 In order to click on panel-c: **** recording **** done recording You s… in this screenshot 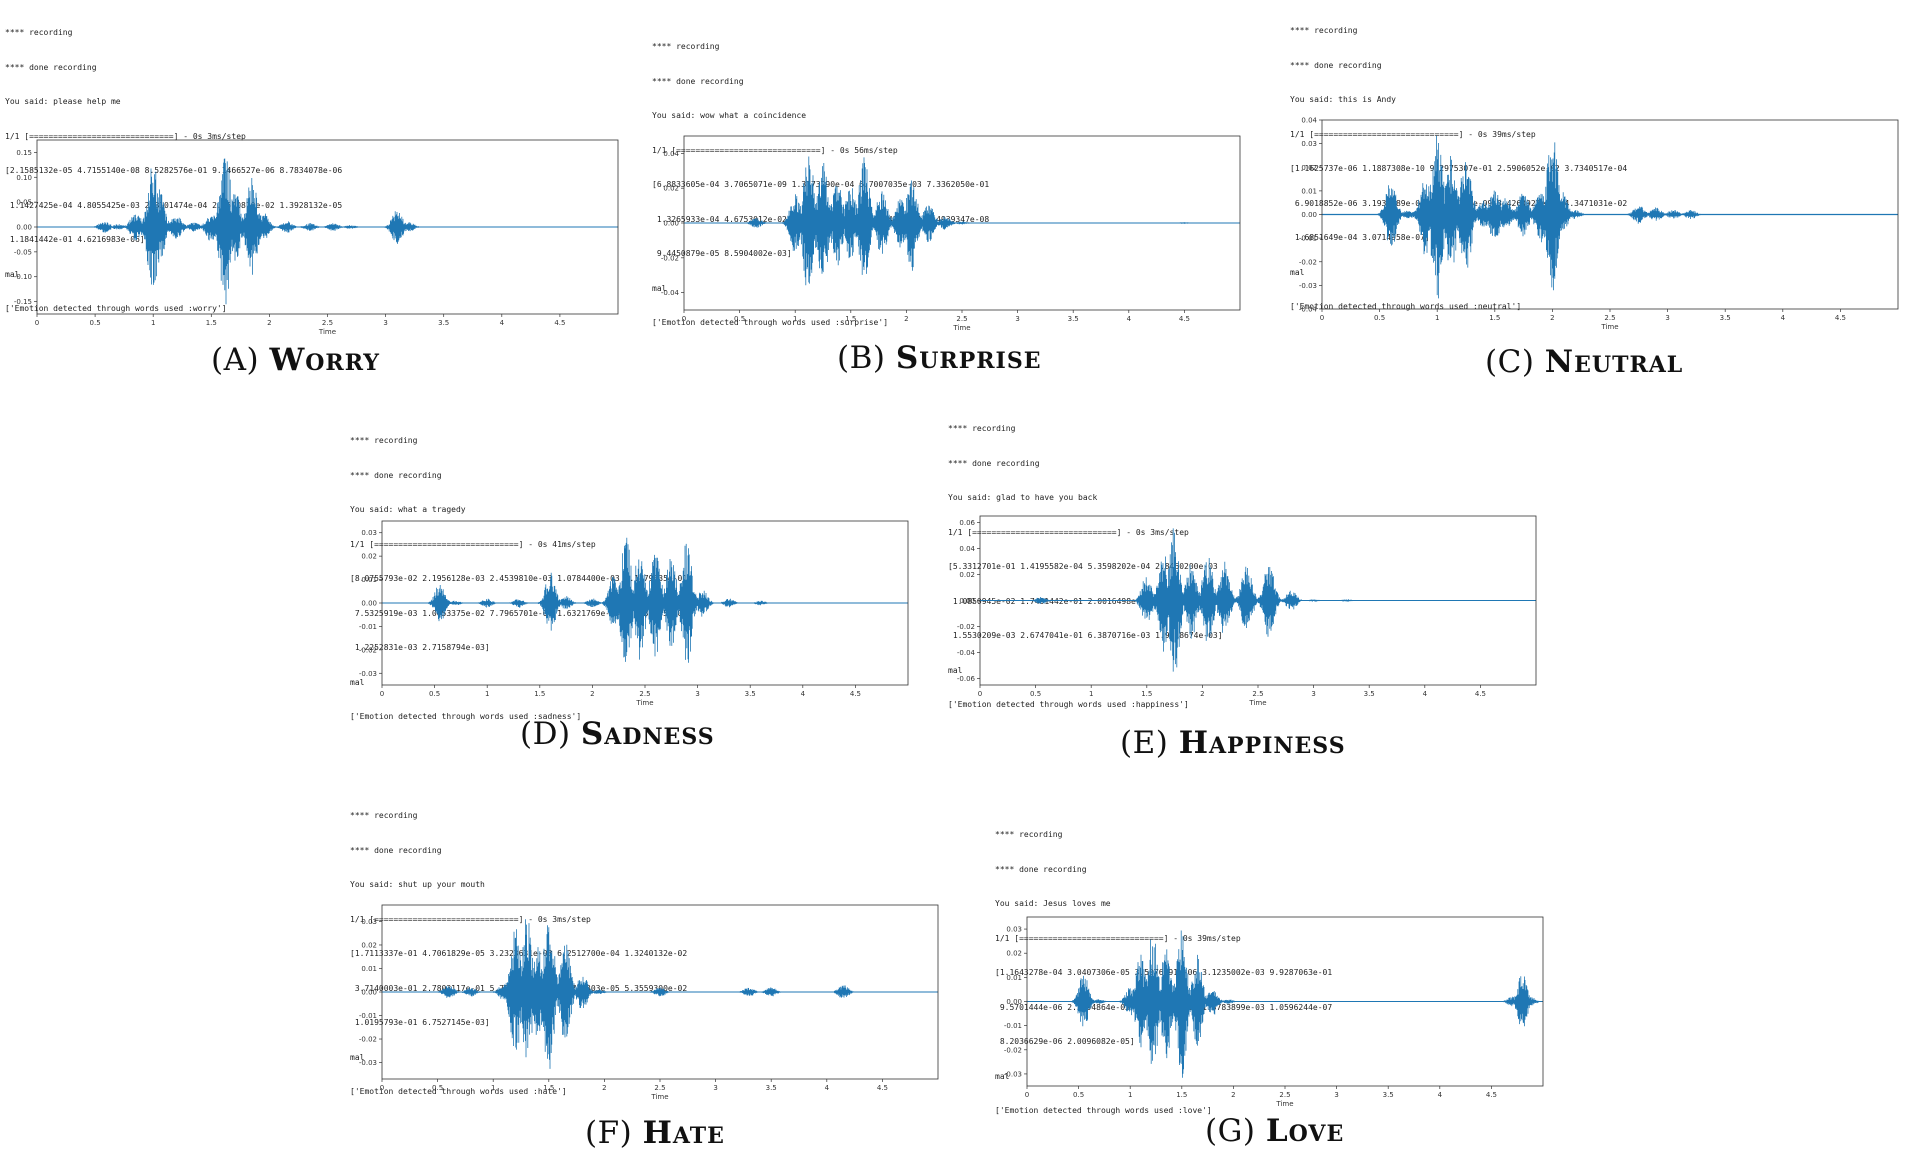, I will do `click(1600, 192)`.